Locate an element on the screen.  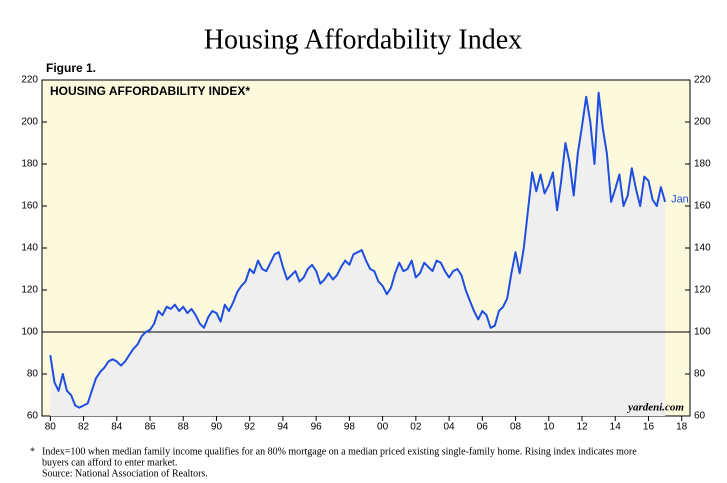
x-tick-label: 00 is located at coordinates (383, 427).